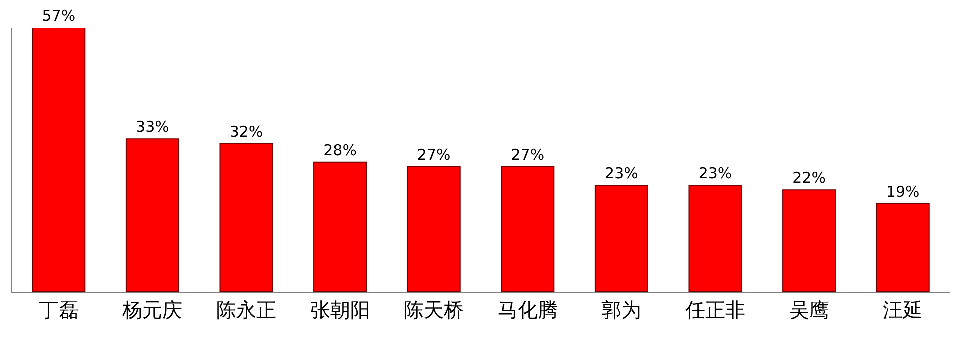 The width and height of the screenshot is (960, 340). Describe the element at coordinates (340, 150) in the screenshot. I see `data-label: 28%` at that location.